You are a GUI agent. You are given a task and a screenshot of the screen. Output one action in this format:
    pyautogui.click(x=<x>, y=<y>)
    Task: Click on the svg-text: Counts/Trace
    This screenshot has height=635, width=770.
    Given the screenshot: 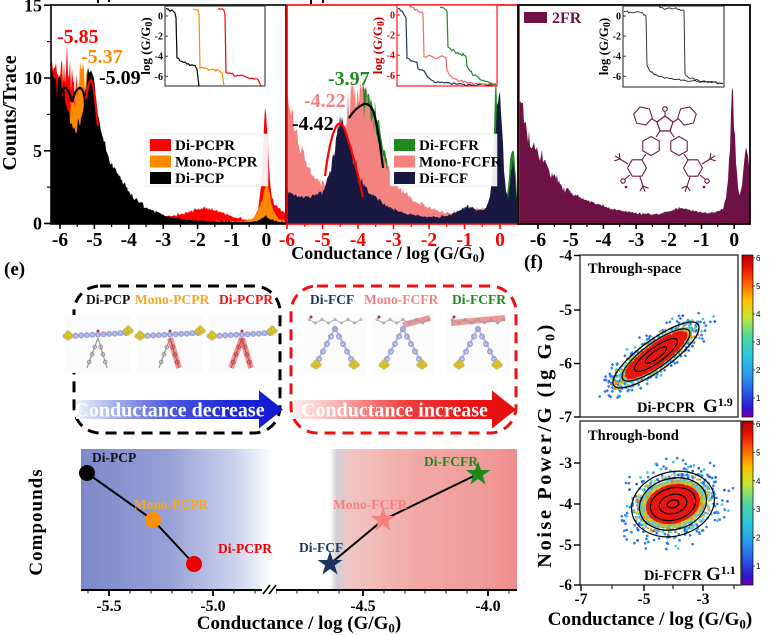 What is the action you would take?
    pyautogui.click(x=10, y=112)
    